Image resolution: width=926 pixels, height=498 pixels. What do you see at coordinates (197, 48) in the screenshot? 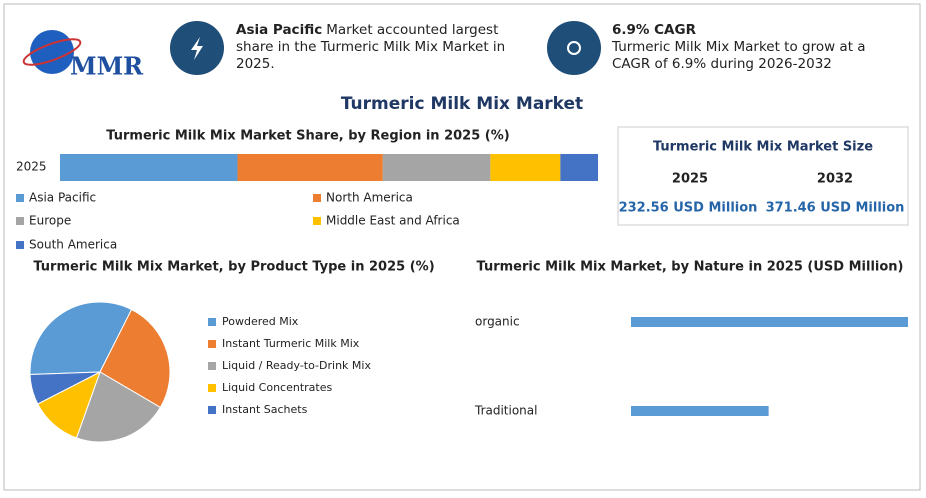
I see `bolt` at bounding box center [197, 48].